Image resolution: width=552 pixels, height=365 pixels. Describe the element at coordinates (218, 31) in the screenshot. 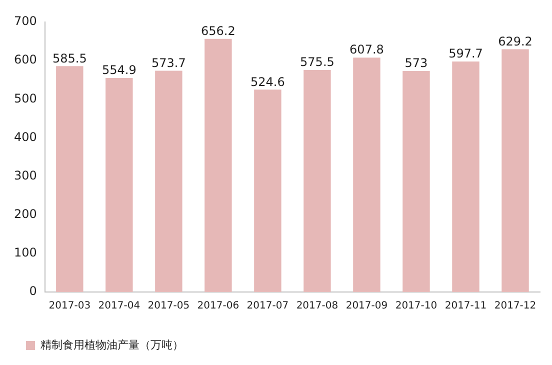

I see `data-label: 656.2` at that location.